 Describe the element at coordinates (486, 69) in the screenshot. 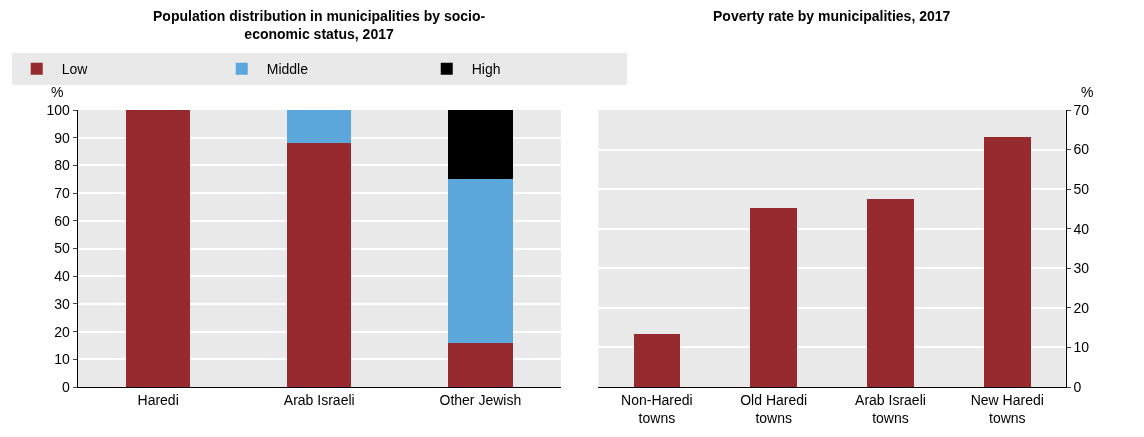

I see `legend-label: High` at that location.